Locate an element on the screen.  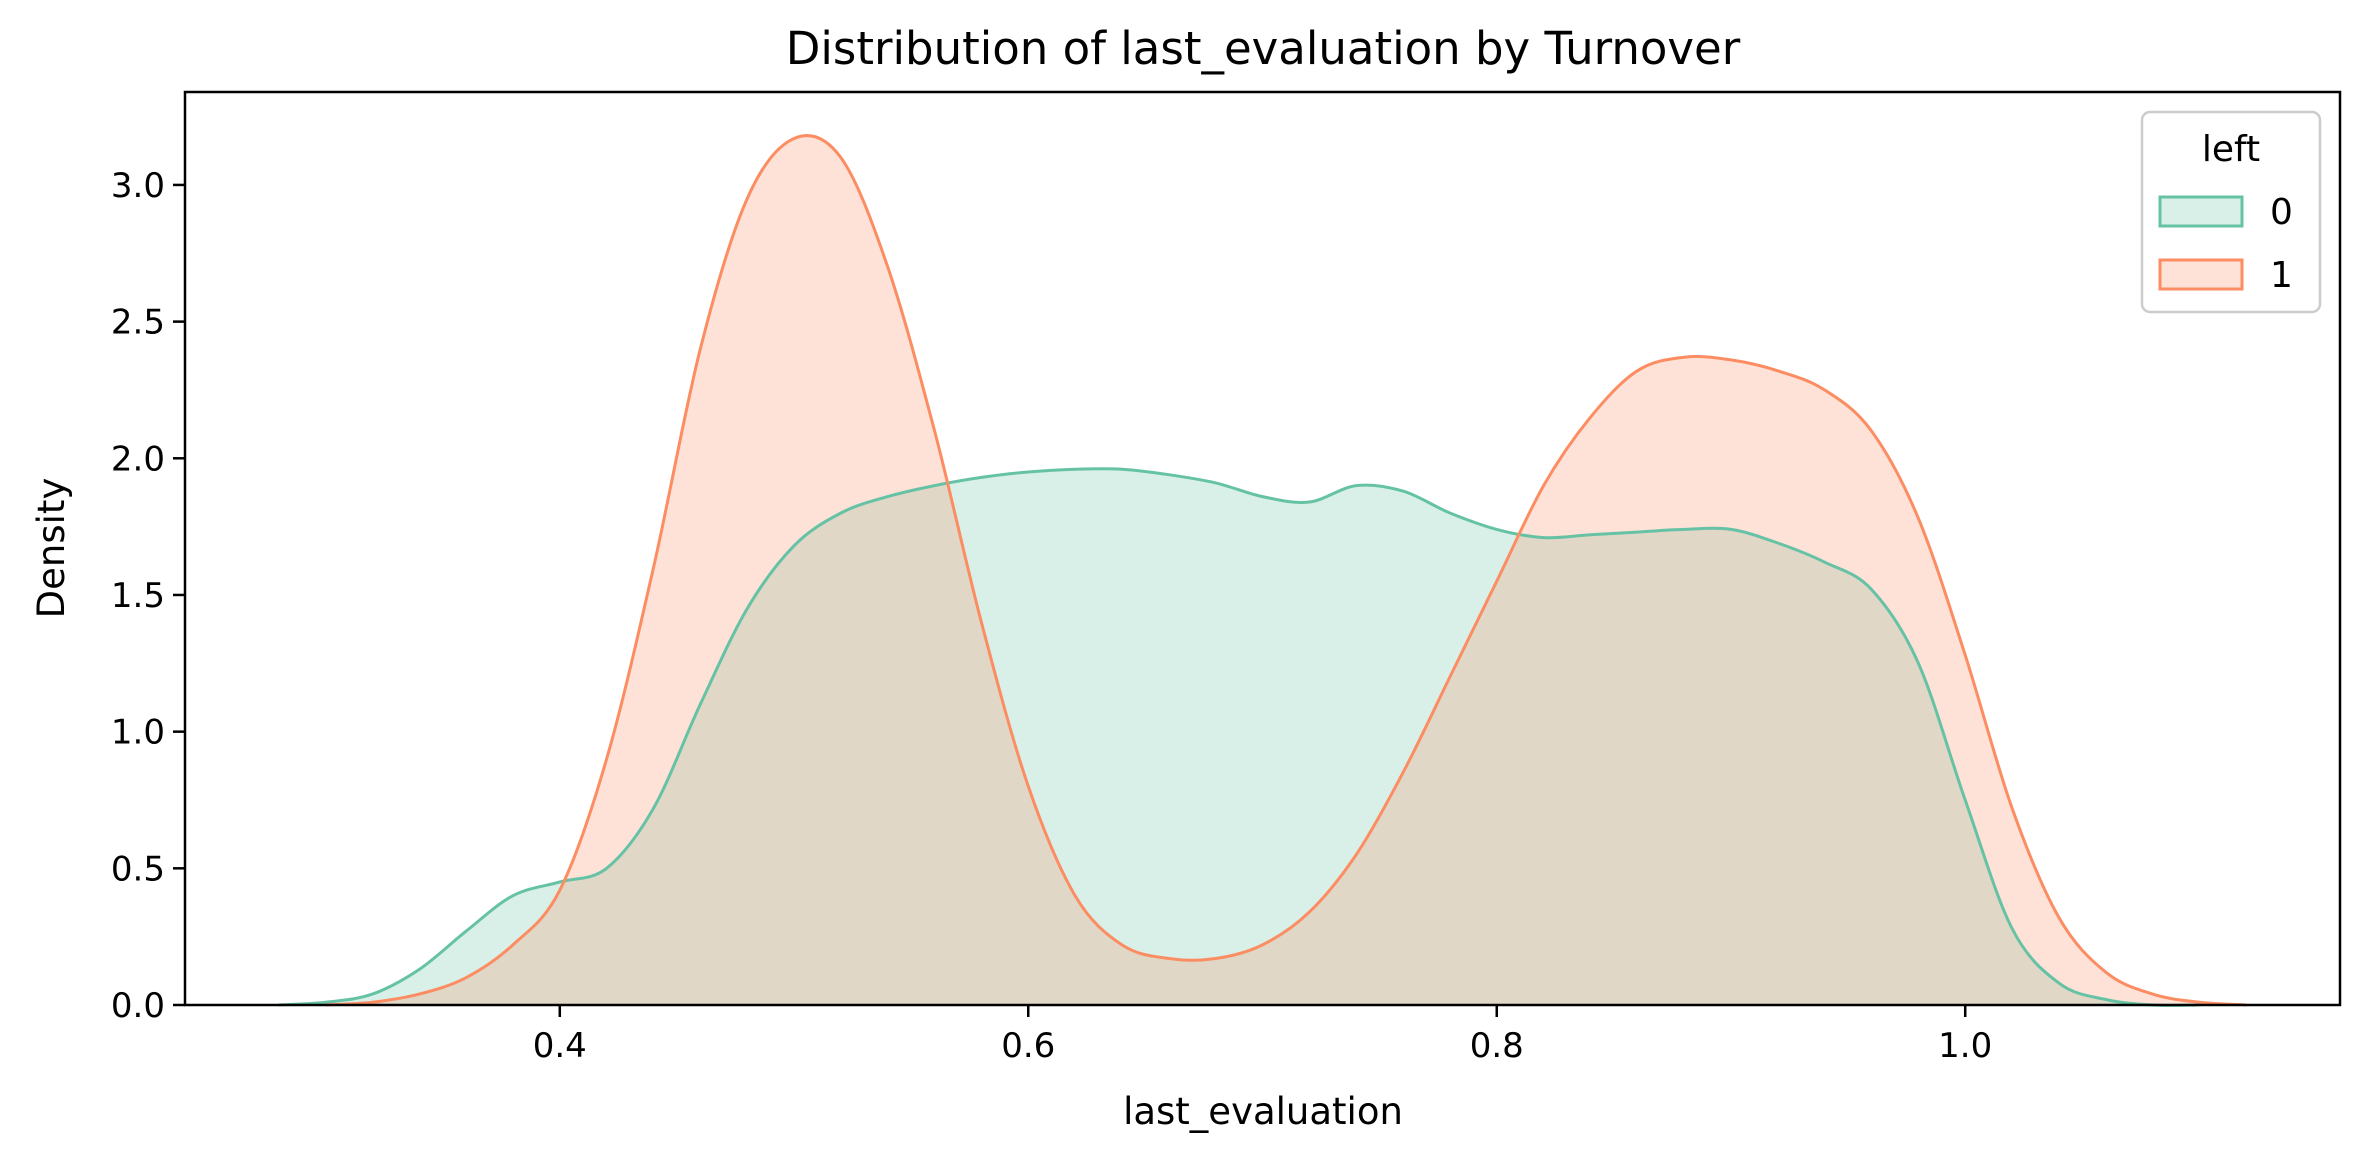
y-axis-ticks: 0.0 0.5 1.0 1.5 2.0 2.5 3.0 is located at coordinates (148, 596).